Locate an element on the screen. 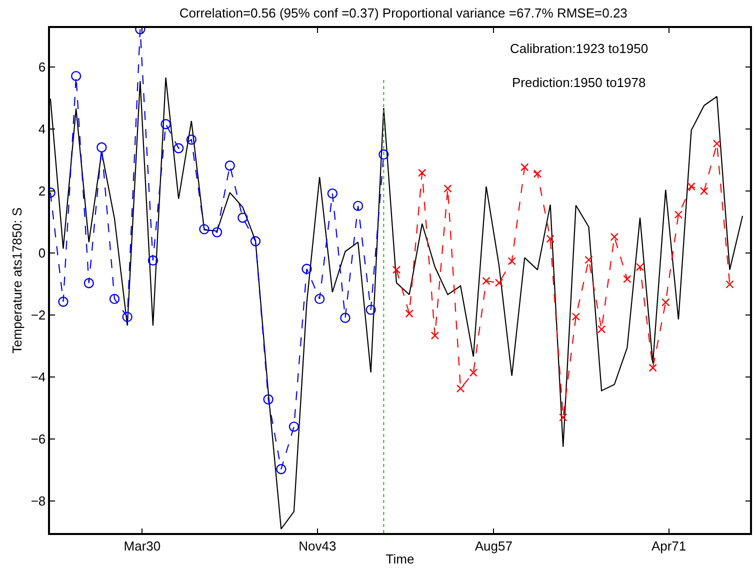 The width and height of the screenshot is (754, 569). x-tick-label: Apr71 is located at coordinates (668, 546).